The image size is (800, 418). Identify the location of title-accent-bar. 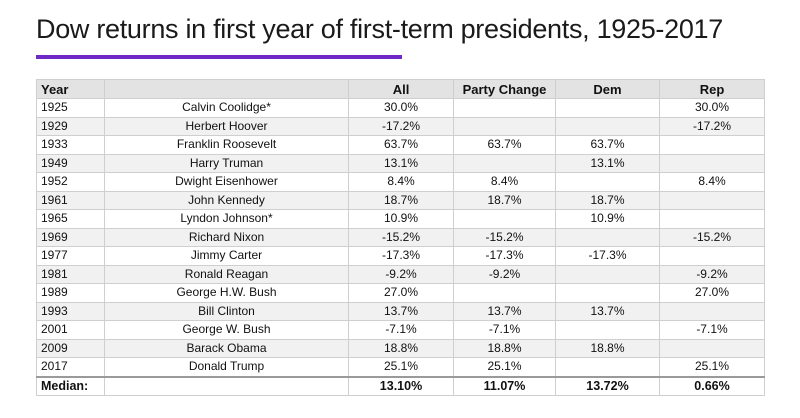
(219, 57).